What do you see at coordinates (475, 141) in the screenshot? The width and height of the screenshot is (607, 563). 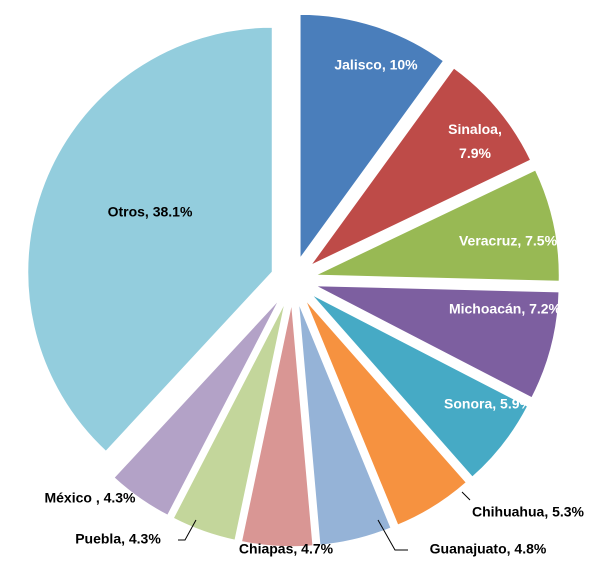 I see `data-label: Sinaloa, 7.9%` at bounding box center [475, 141].